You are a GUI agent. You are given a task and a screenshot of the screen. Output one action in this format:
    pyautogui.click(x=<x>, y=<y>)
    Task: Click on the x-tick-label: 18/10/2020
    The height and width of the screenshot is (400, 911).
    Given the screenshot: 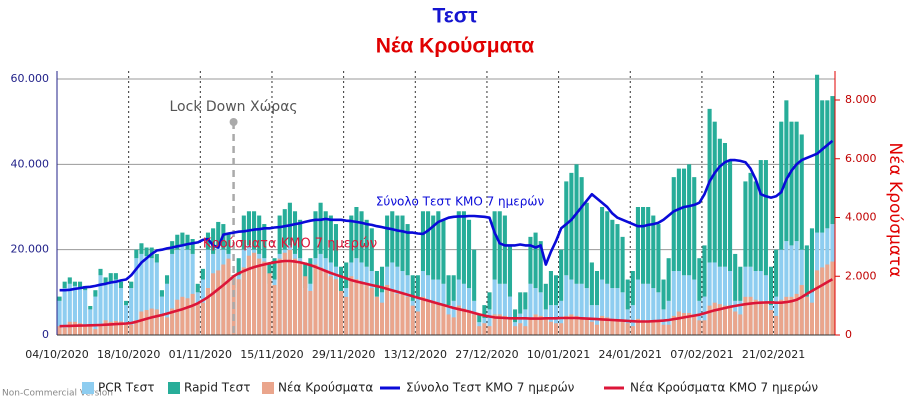 What is the action you would take?
    pyautogui.click(x=128, y=354)
    